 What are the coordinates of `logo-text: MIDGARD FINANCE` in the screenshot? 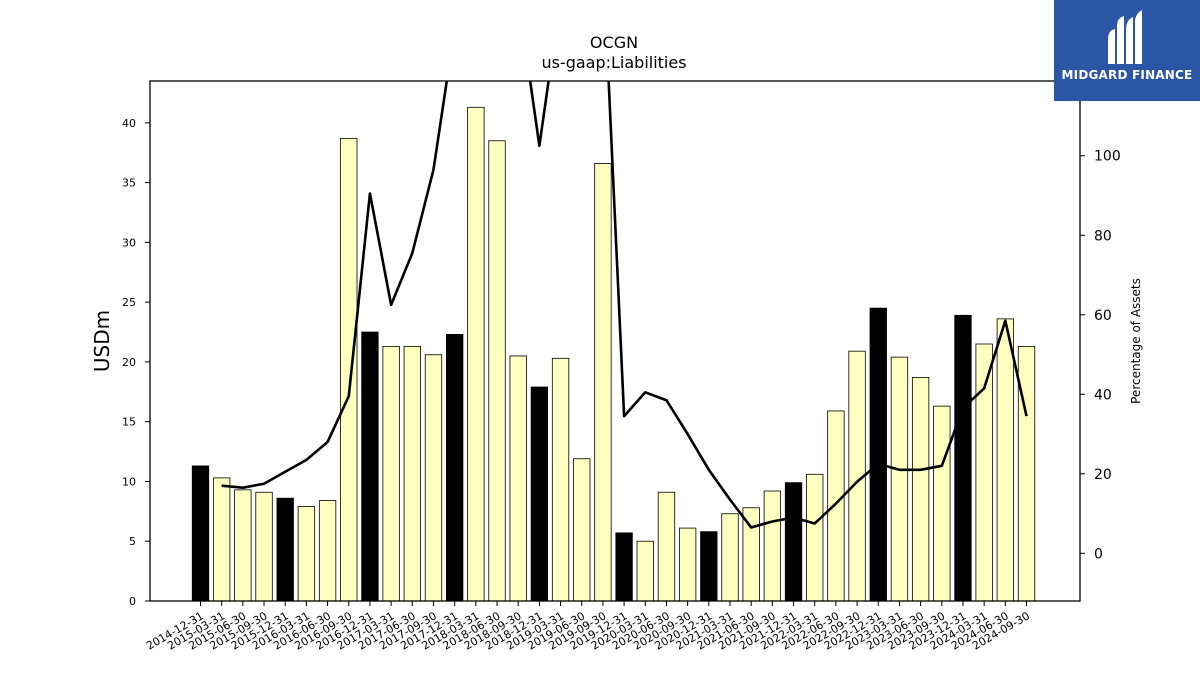 It's located at (1127, 75).